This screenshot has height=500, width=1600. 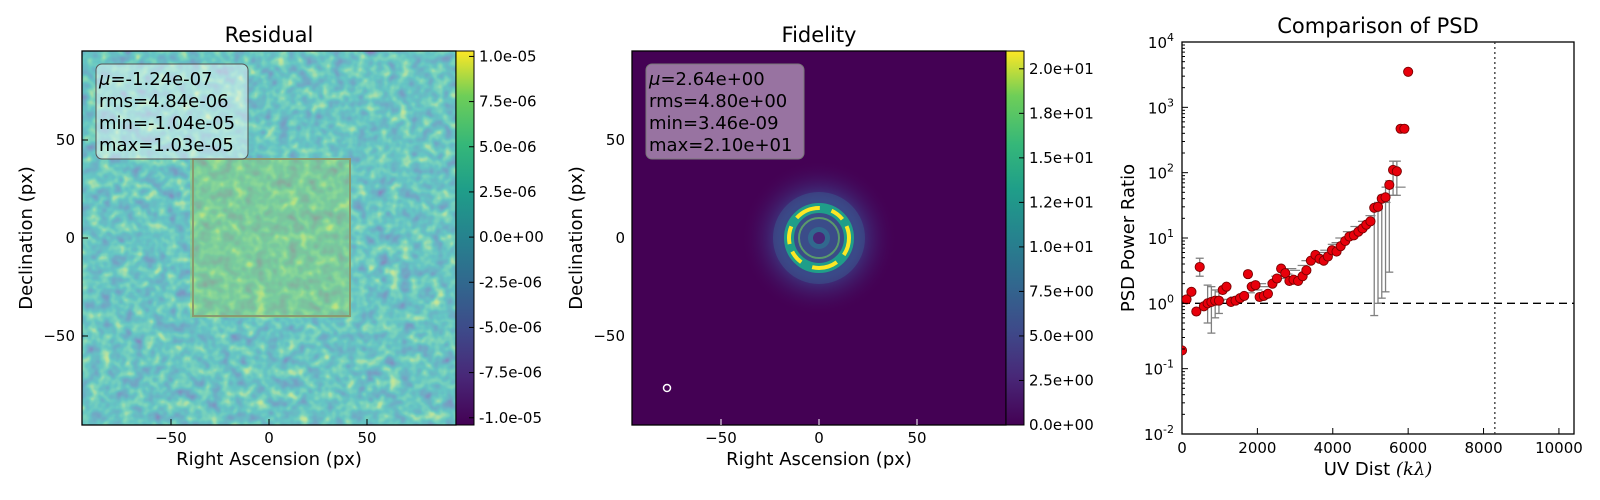 I want to click on residual-y-ticks: 50 0 −50, so click(x=65, y=238).